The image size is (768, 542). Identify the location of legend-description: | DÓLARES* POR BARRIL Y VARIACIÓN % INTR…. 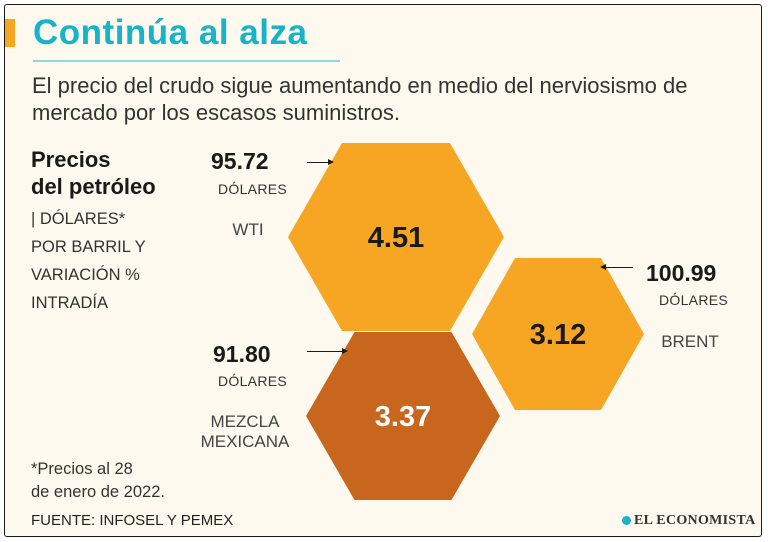
(88, 261).